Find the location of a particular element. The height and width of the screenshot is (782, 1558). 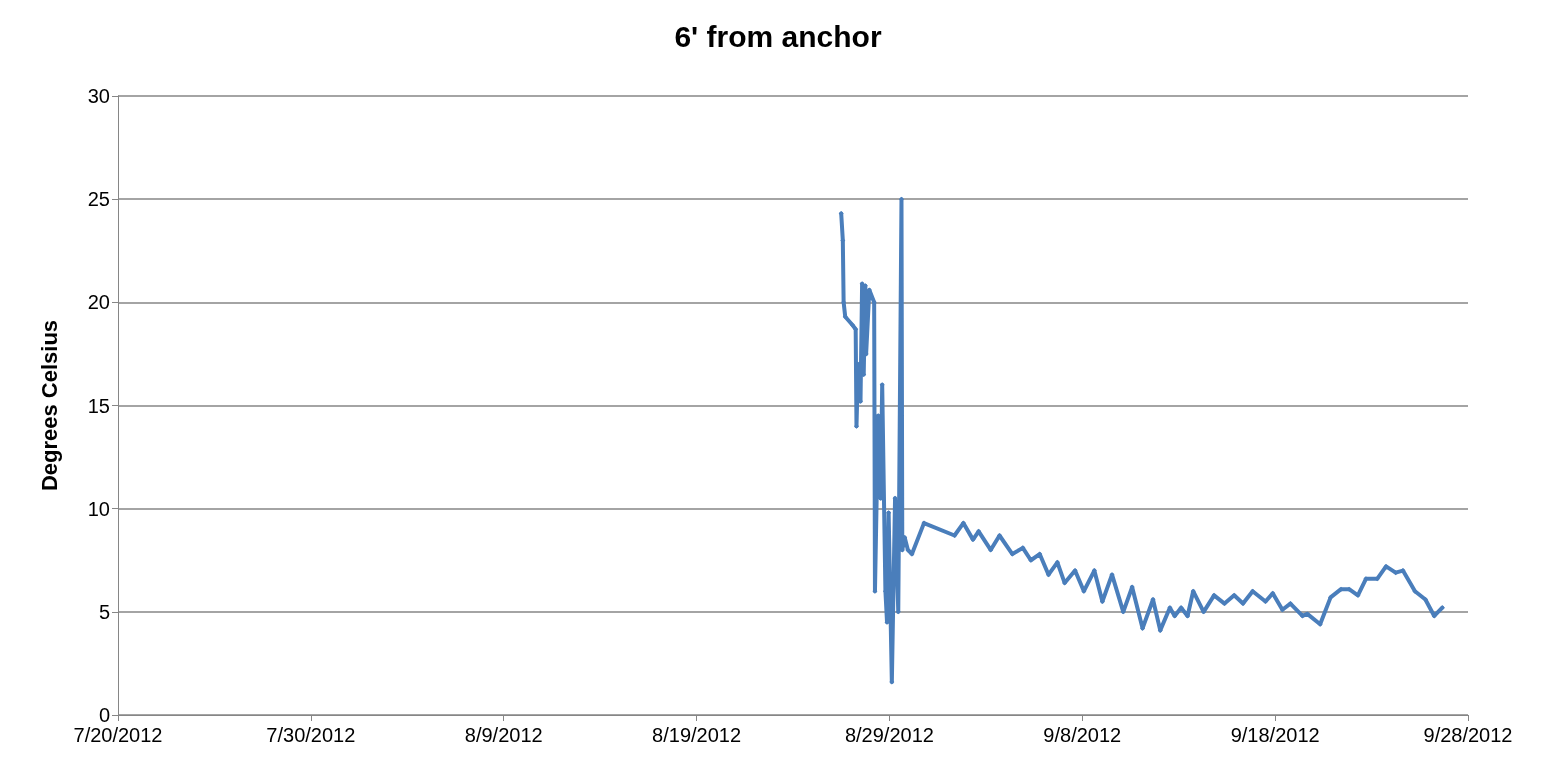

x-tick-label: 7/20/2012 is located at coordinates (118, 735).